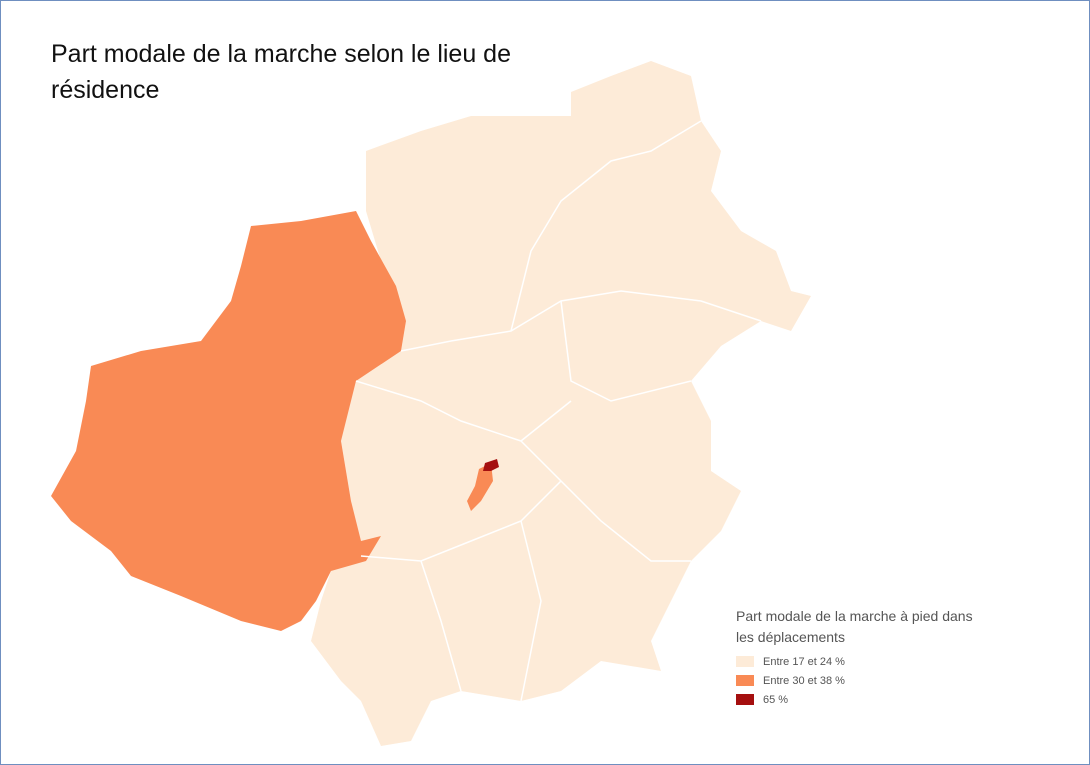  What do you see at coordinates (856, 699) in the screenshot?
I see `legend-item: 65 %` at bounding box center [856, 699].